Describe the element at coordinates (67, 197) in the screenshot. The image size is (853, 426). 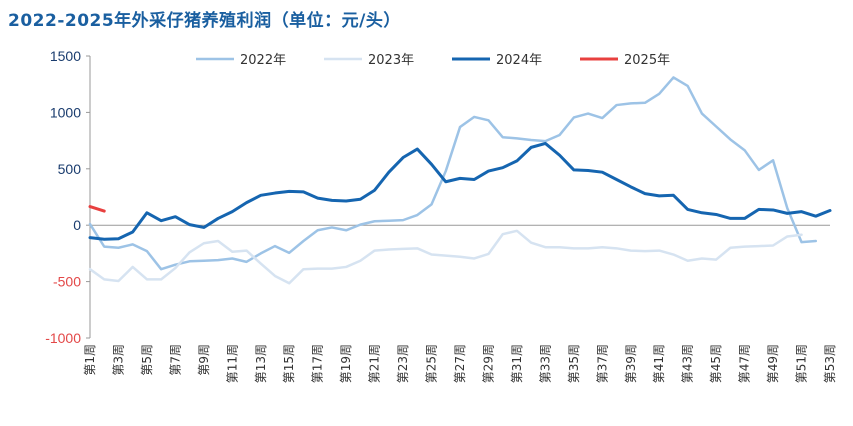
I see `y-axis-ticks: 1500 1000 500 0 -500 -1000` at that location.